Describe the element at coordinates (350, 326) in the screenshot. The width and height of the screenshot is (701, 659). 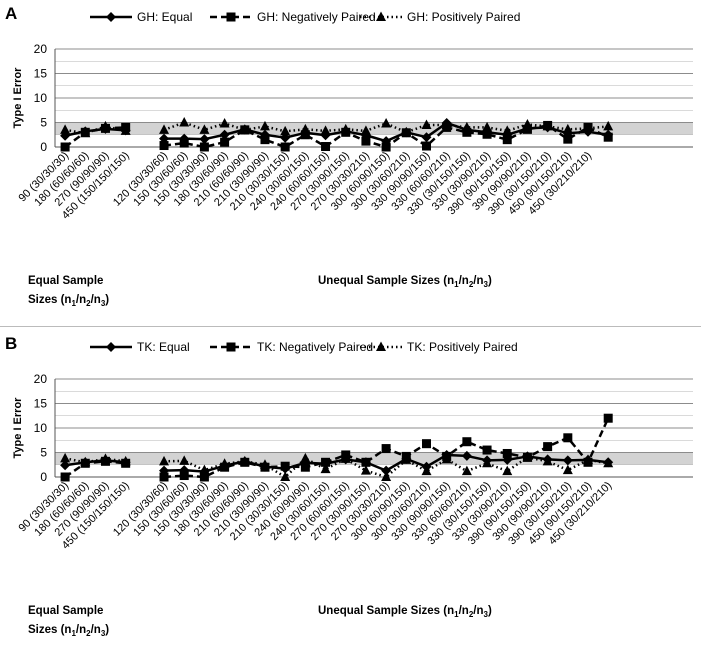
I see `panel-divider` at that location.